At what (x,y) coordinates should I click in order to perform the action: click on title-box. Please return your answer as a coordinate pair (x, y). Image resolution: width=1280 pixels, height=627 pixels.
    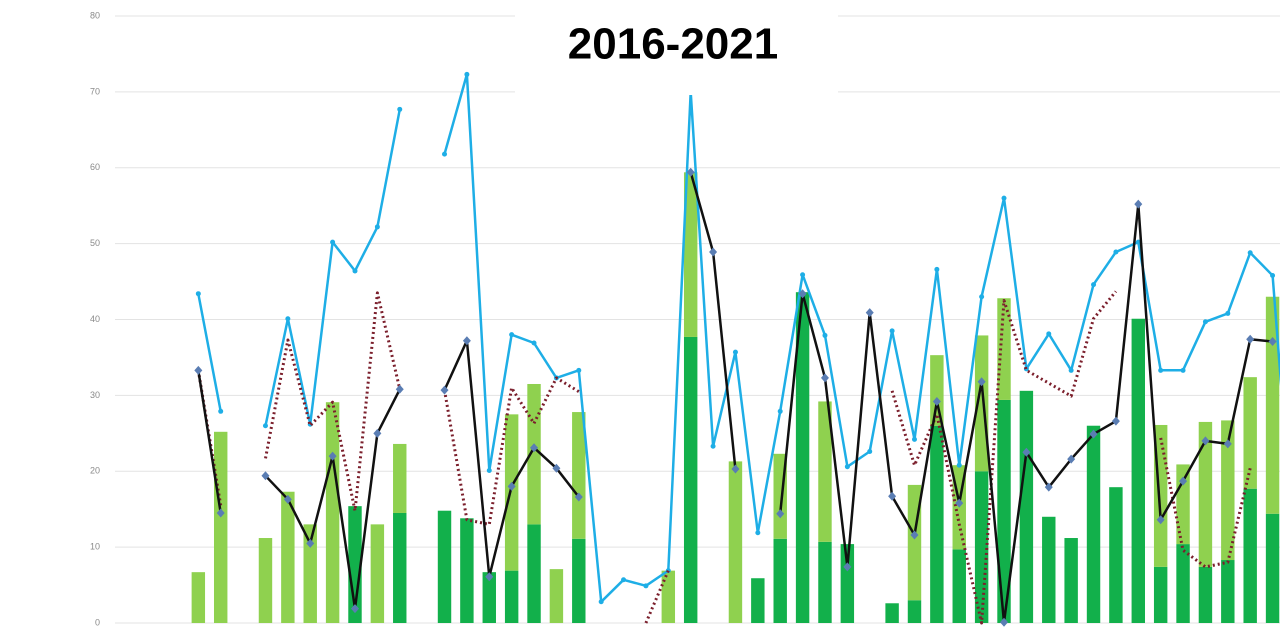
    Looking at the image, I should click on (676, 47).